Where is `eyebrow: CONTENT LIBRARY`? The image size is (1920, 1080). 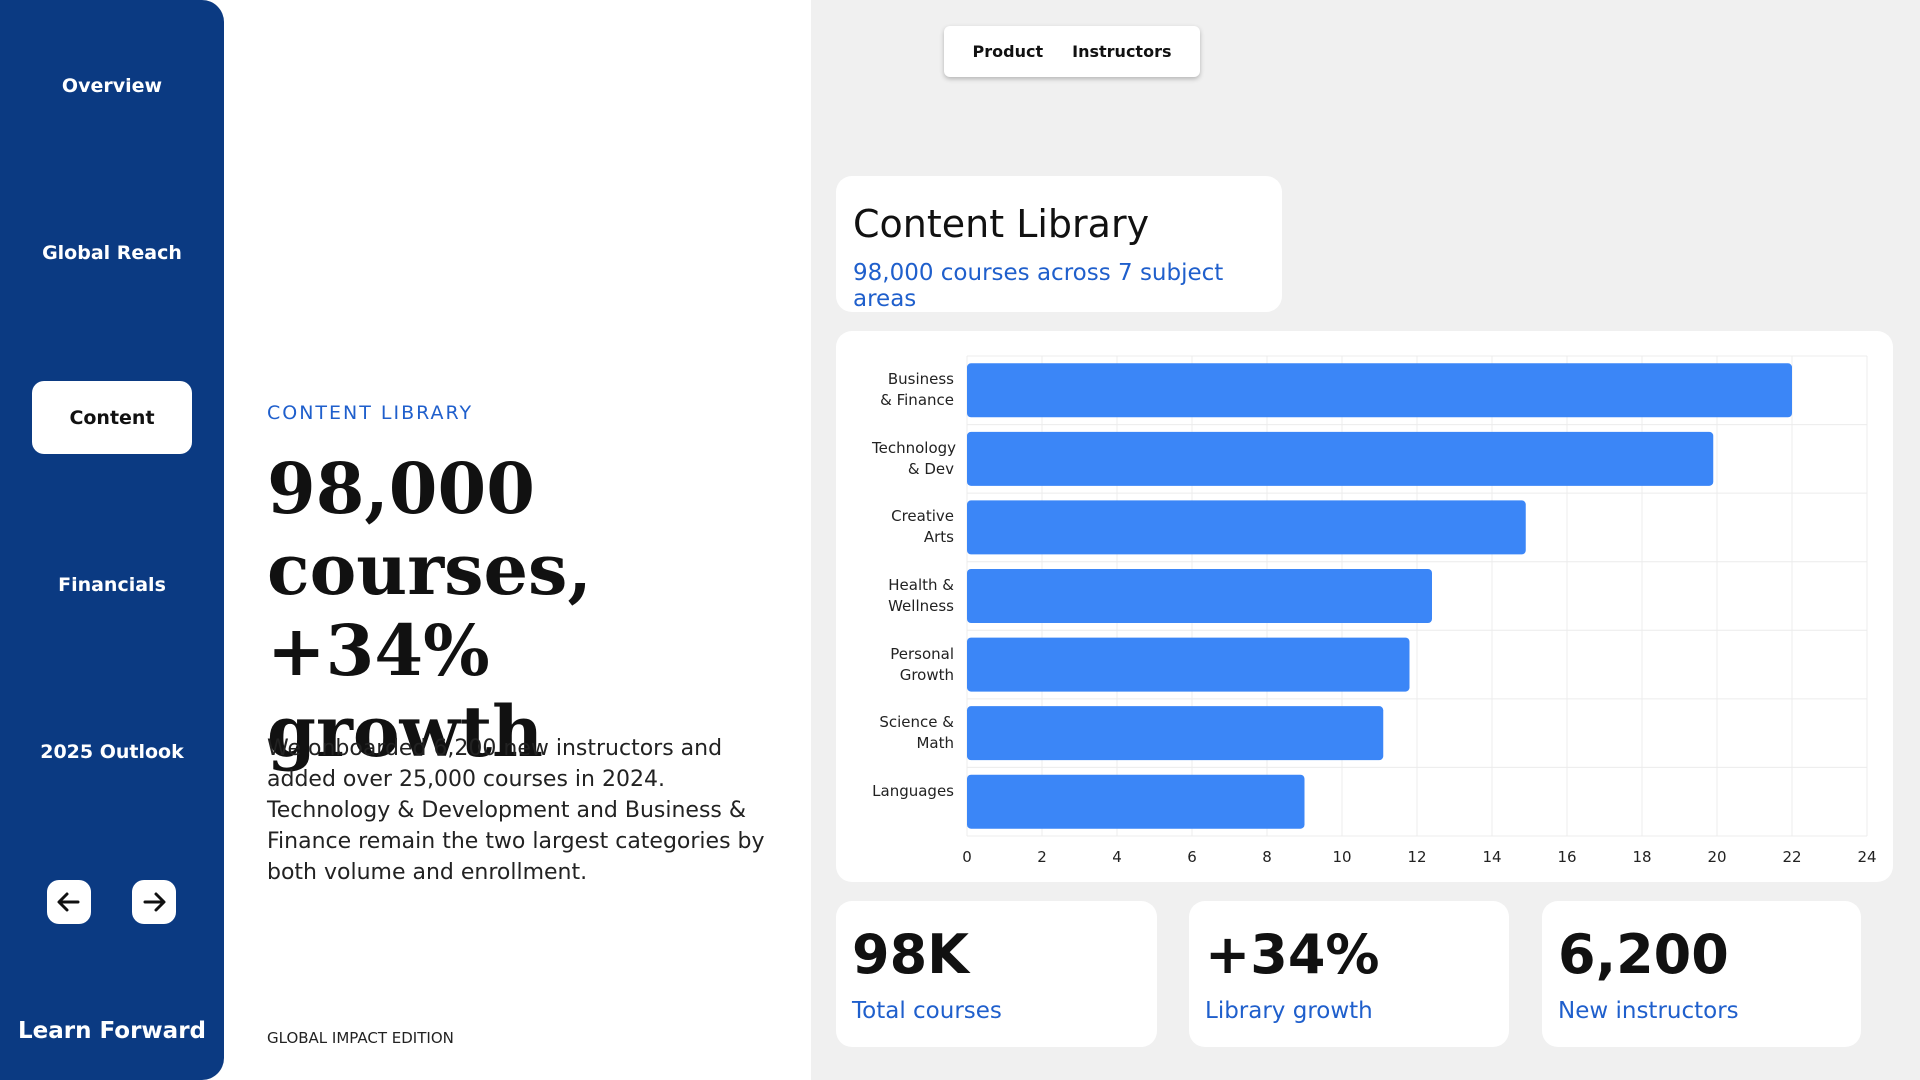
eyebrow: CONTENT LIBRARY is located at coordinates (370, 413).